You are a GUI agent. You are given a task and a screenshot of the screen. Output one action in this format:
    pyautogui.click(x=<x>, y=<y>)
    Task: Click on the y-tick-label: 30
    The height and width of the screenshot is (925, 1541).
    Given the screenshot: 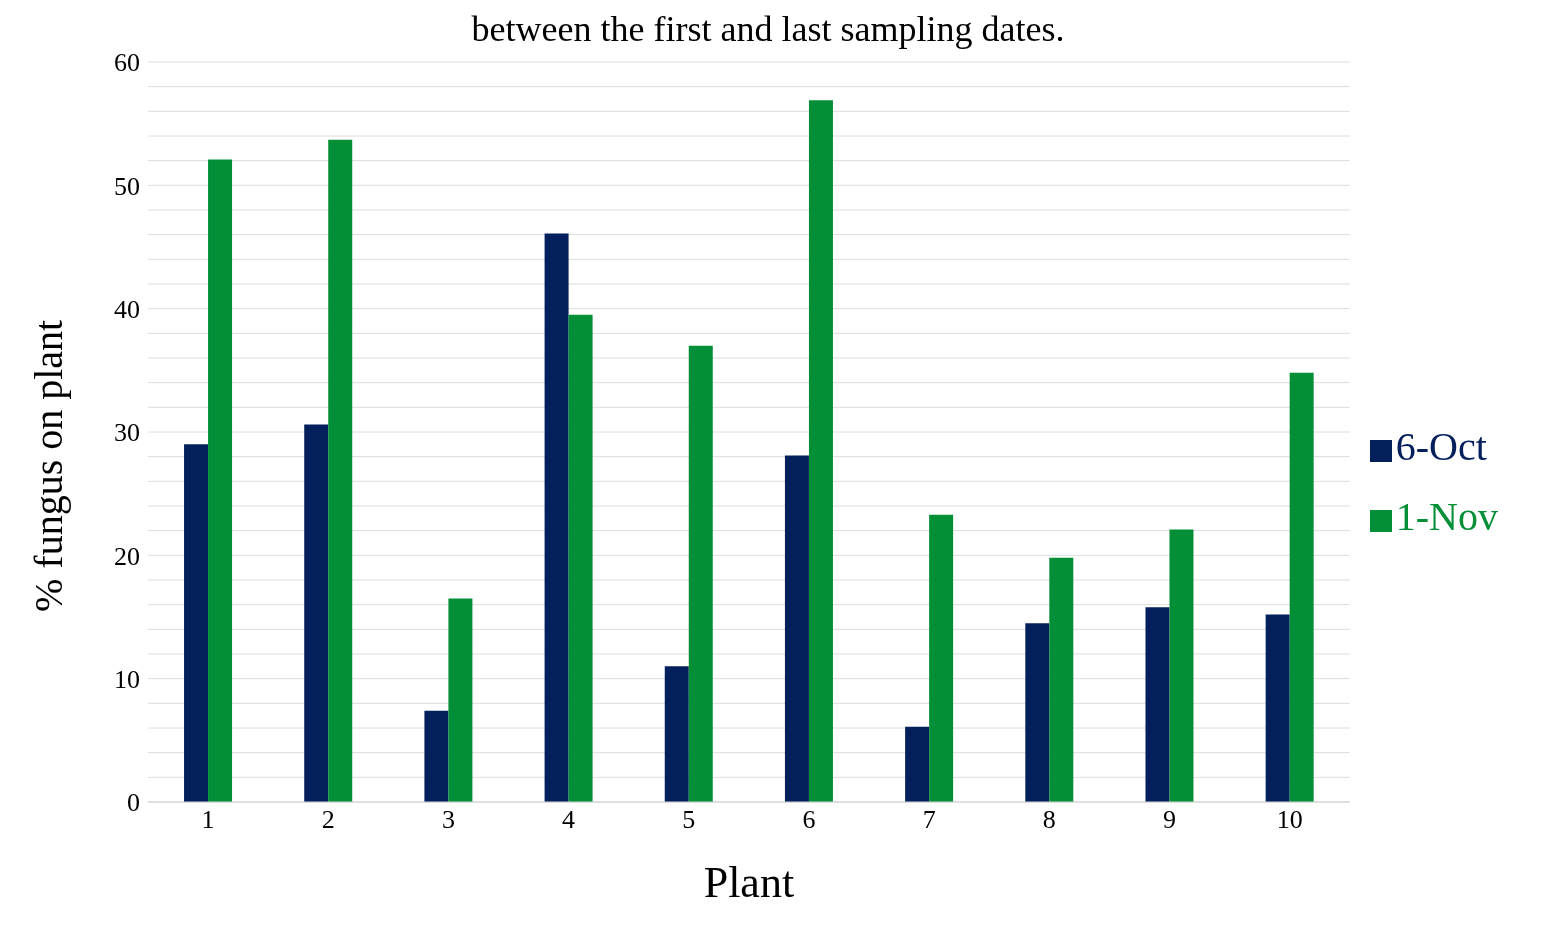 What is the action you would take?
    pyautogui.click(x=127, y=433)
    